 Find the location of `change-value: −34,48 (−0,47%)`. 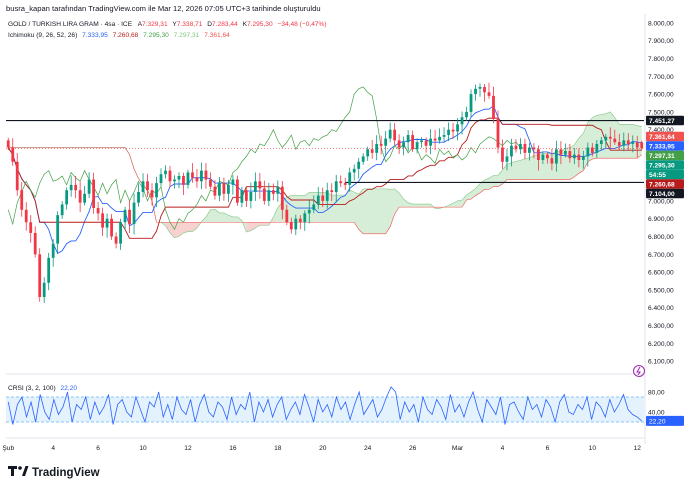

change-value: −34,48 (−0,47%) is located at coordinates (301, 24).